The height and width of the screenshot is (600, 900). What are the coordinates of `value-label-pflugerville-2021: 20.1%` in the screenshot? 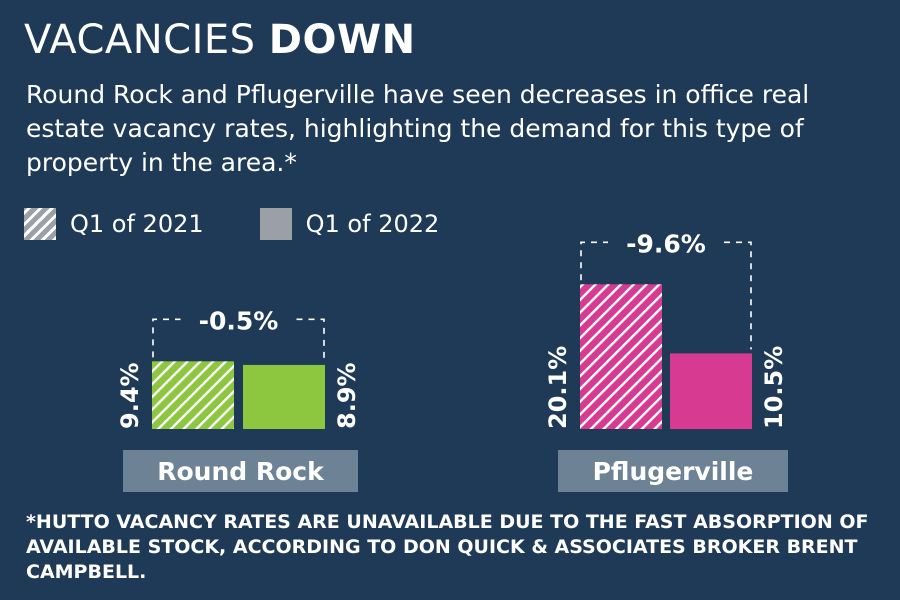 It's located at (558, 387).